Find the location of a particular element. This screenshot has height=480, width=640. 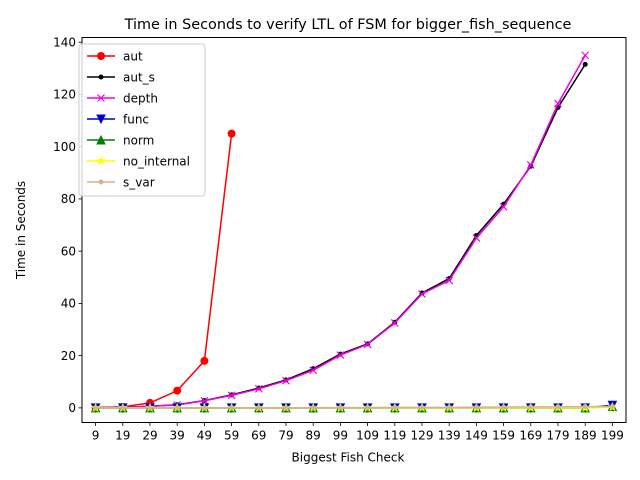

data-point-aut is located at coordinates (231, 133).